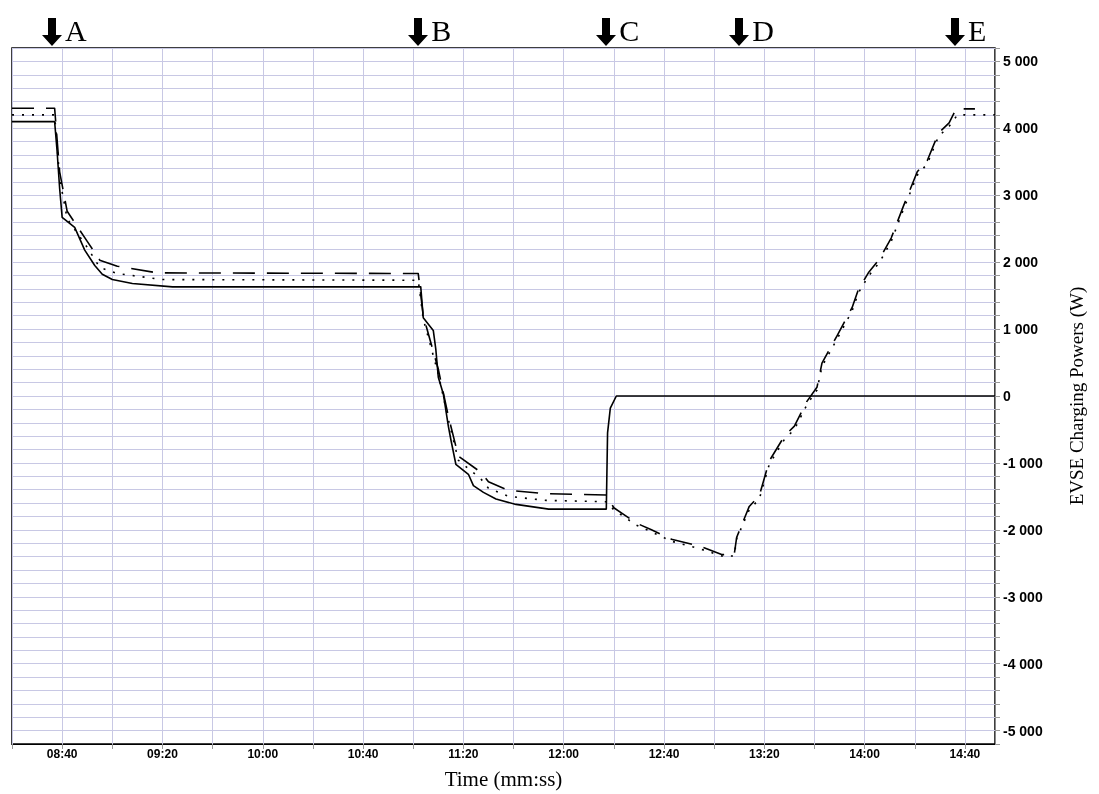 This screenshot has width=1099, height=794. I want to click on y-tick-label: 5 000, so click(1021, 61).